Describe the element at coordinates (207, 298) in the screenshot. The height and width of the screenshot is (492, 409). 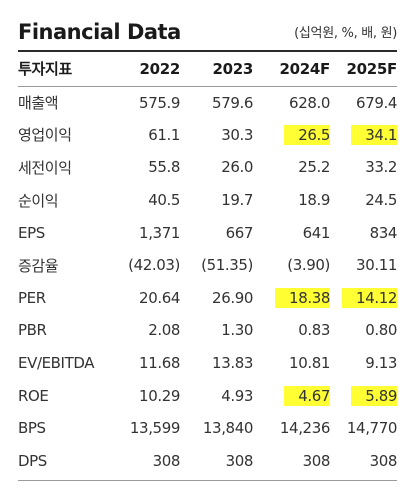
I see `table-row: PER 20.64 26.90 18.38 14.12` at that location.